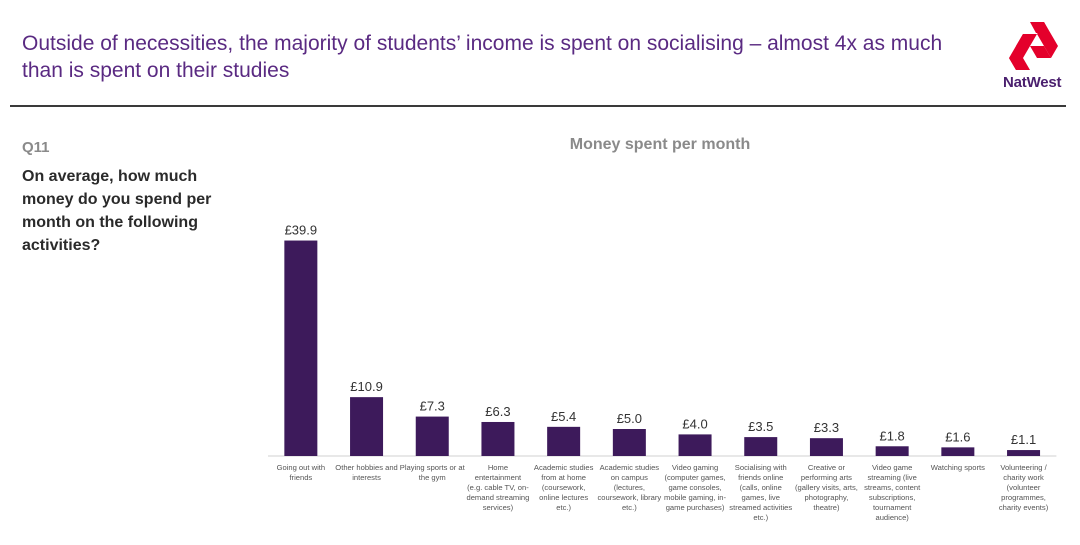 This screenshot has width=1080, height=545. I want to click on question-number: Q11, so click(36, 147).